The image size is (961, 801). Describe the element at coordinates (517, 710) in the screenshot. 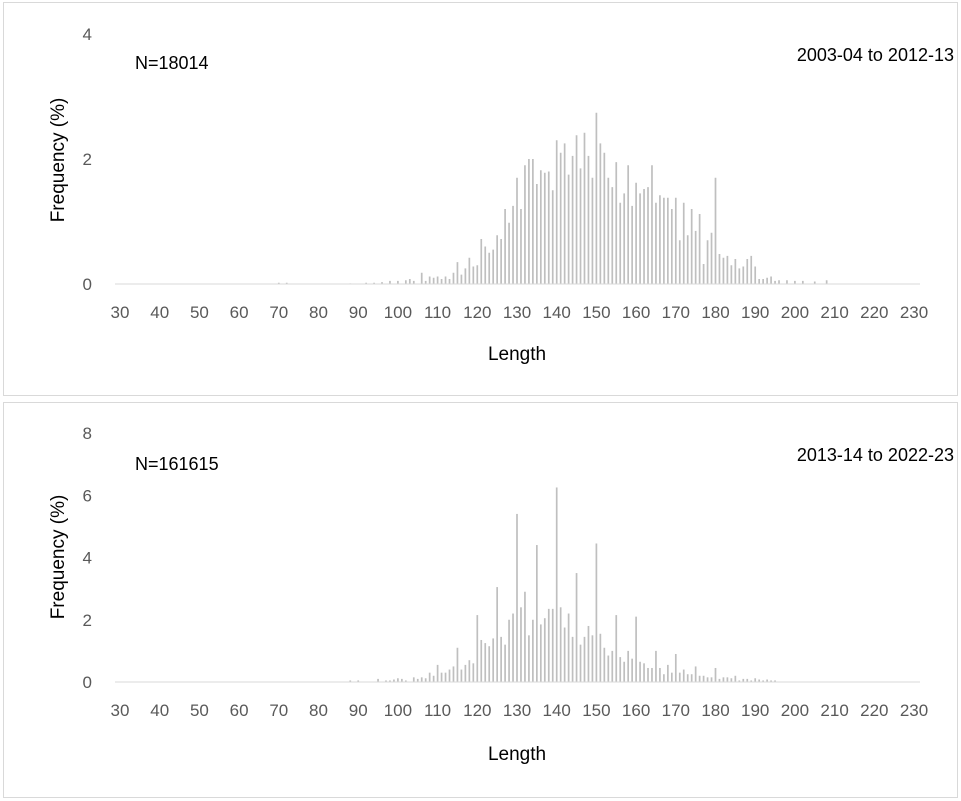

I see `x-tick-label-bottom: 130` at that location.